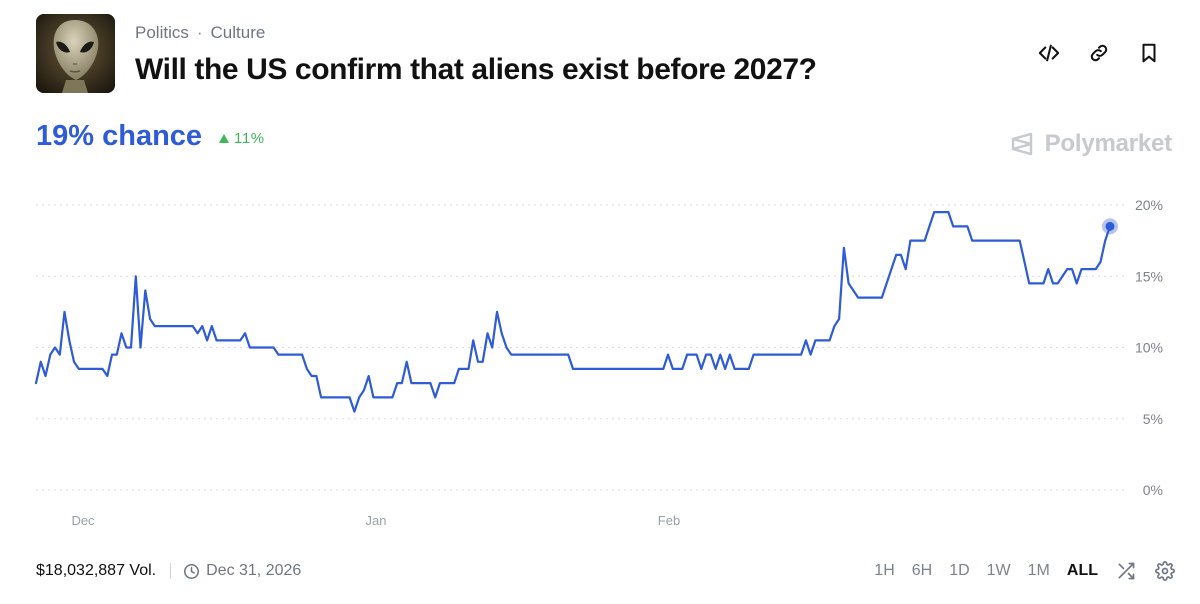 Image resolution: width=1200 pixels, height=604 pixels. What do you see at coordinates (254, 570) in the screenshot?
I see `end-date-text: Dec 31, 2026` at bounding box center [254, 570].